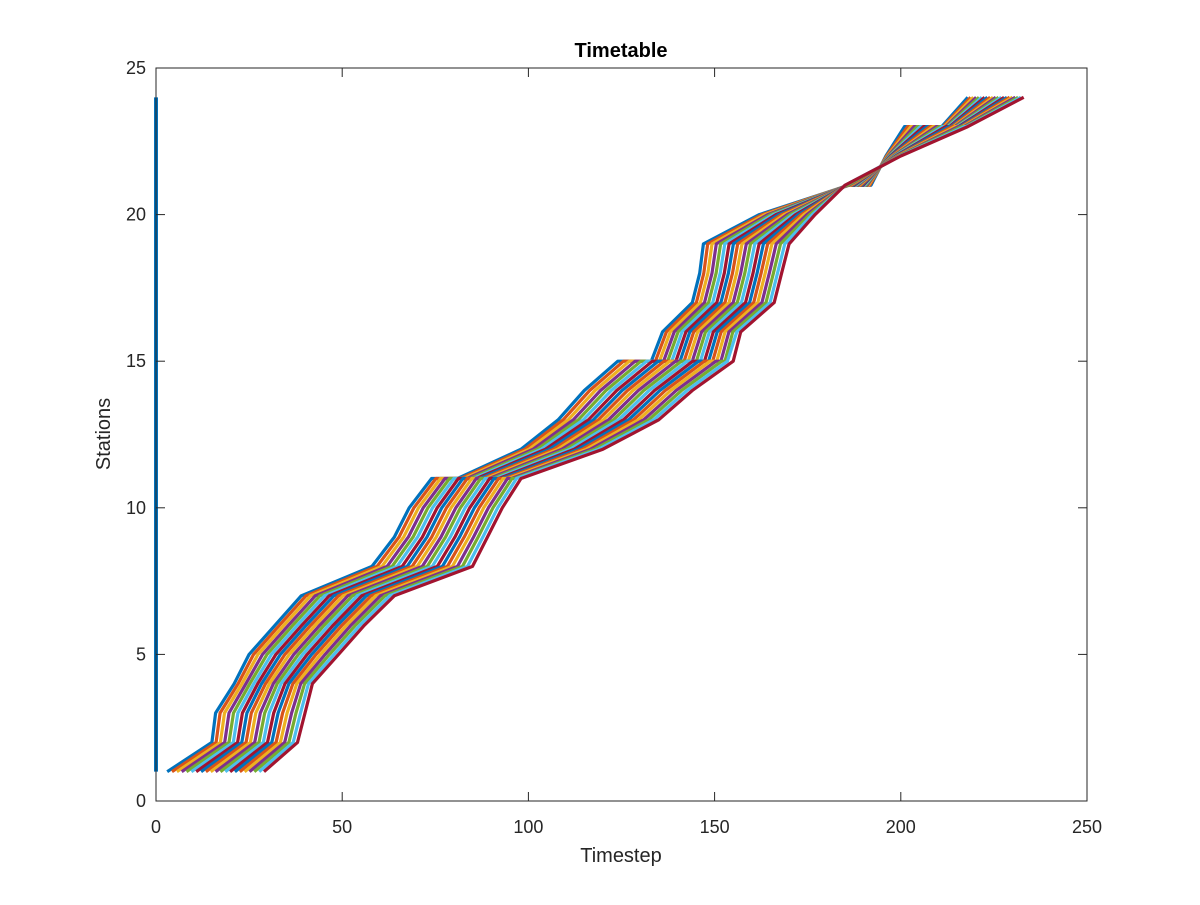  I want to click on y-tick-label: 15, so click(136, 361).